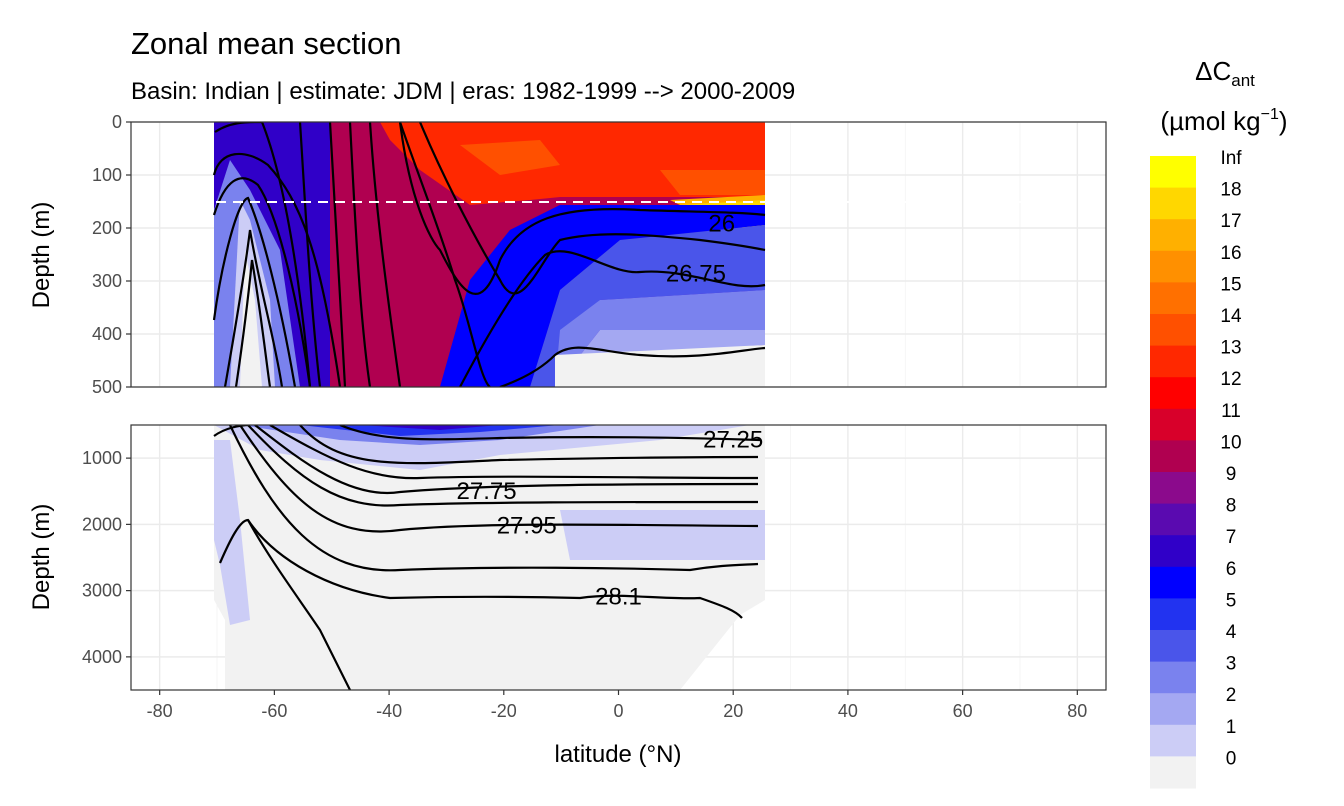  What do you see at coordinates (1231, 569) in the screenshot?
I see `legend-tick-label: 6` at bounding box center [1231, 569].